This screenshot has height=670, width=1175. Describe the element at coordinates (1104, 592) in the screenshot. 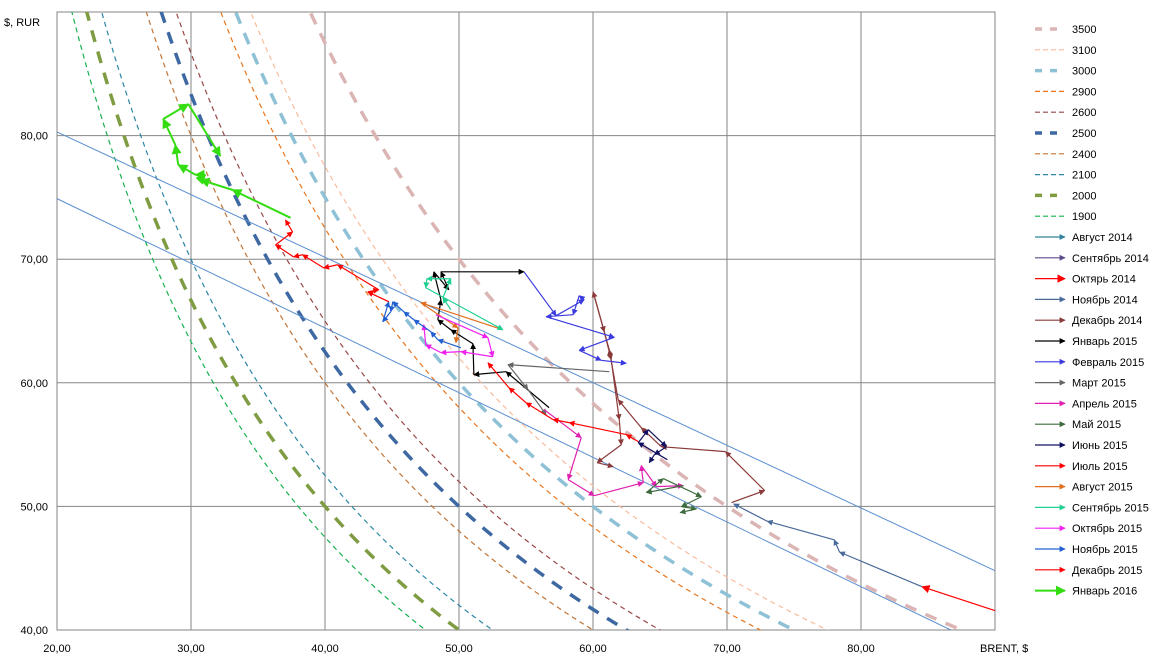

I see `legend-label: Январь 2016` at that location.